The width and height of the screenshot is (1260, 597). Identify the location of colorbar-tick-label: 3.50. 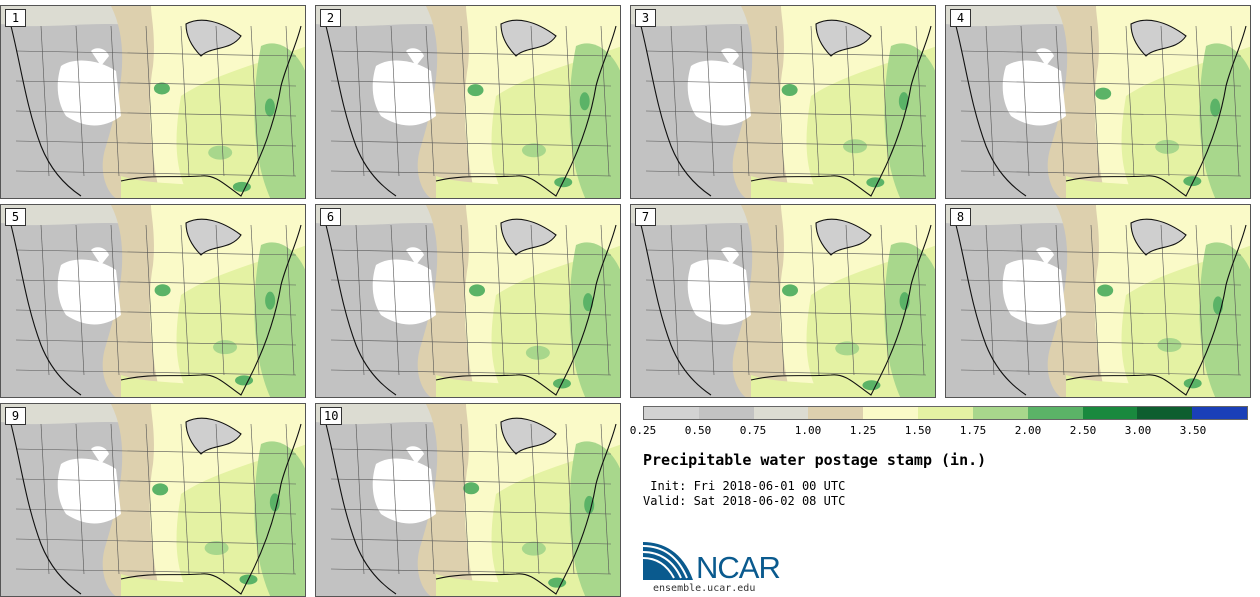
(1193, 430).